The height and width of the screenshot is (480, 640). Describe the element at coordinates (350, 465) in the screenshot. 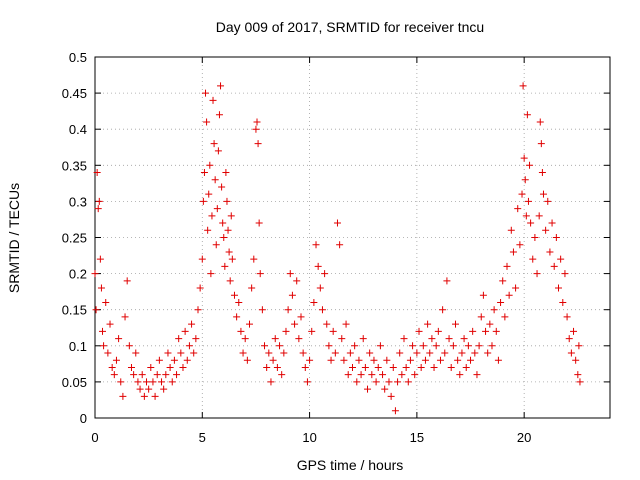

I see `x-axis-label: GPS time / hours` at that location.